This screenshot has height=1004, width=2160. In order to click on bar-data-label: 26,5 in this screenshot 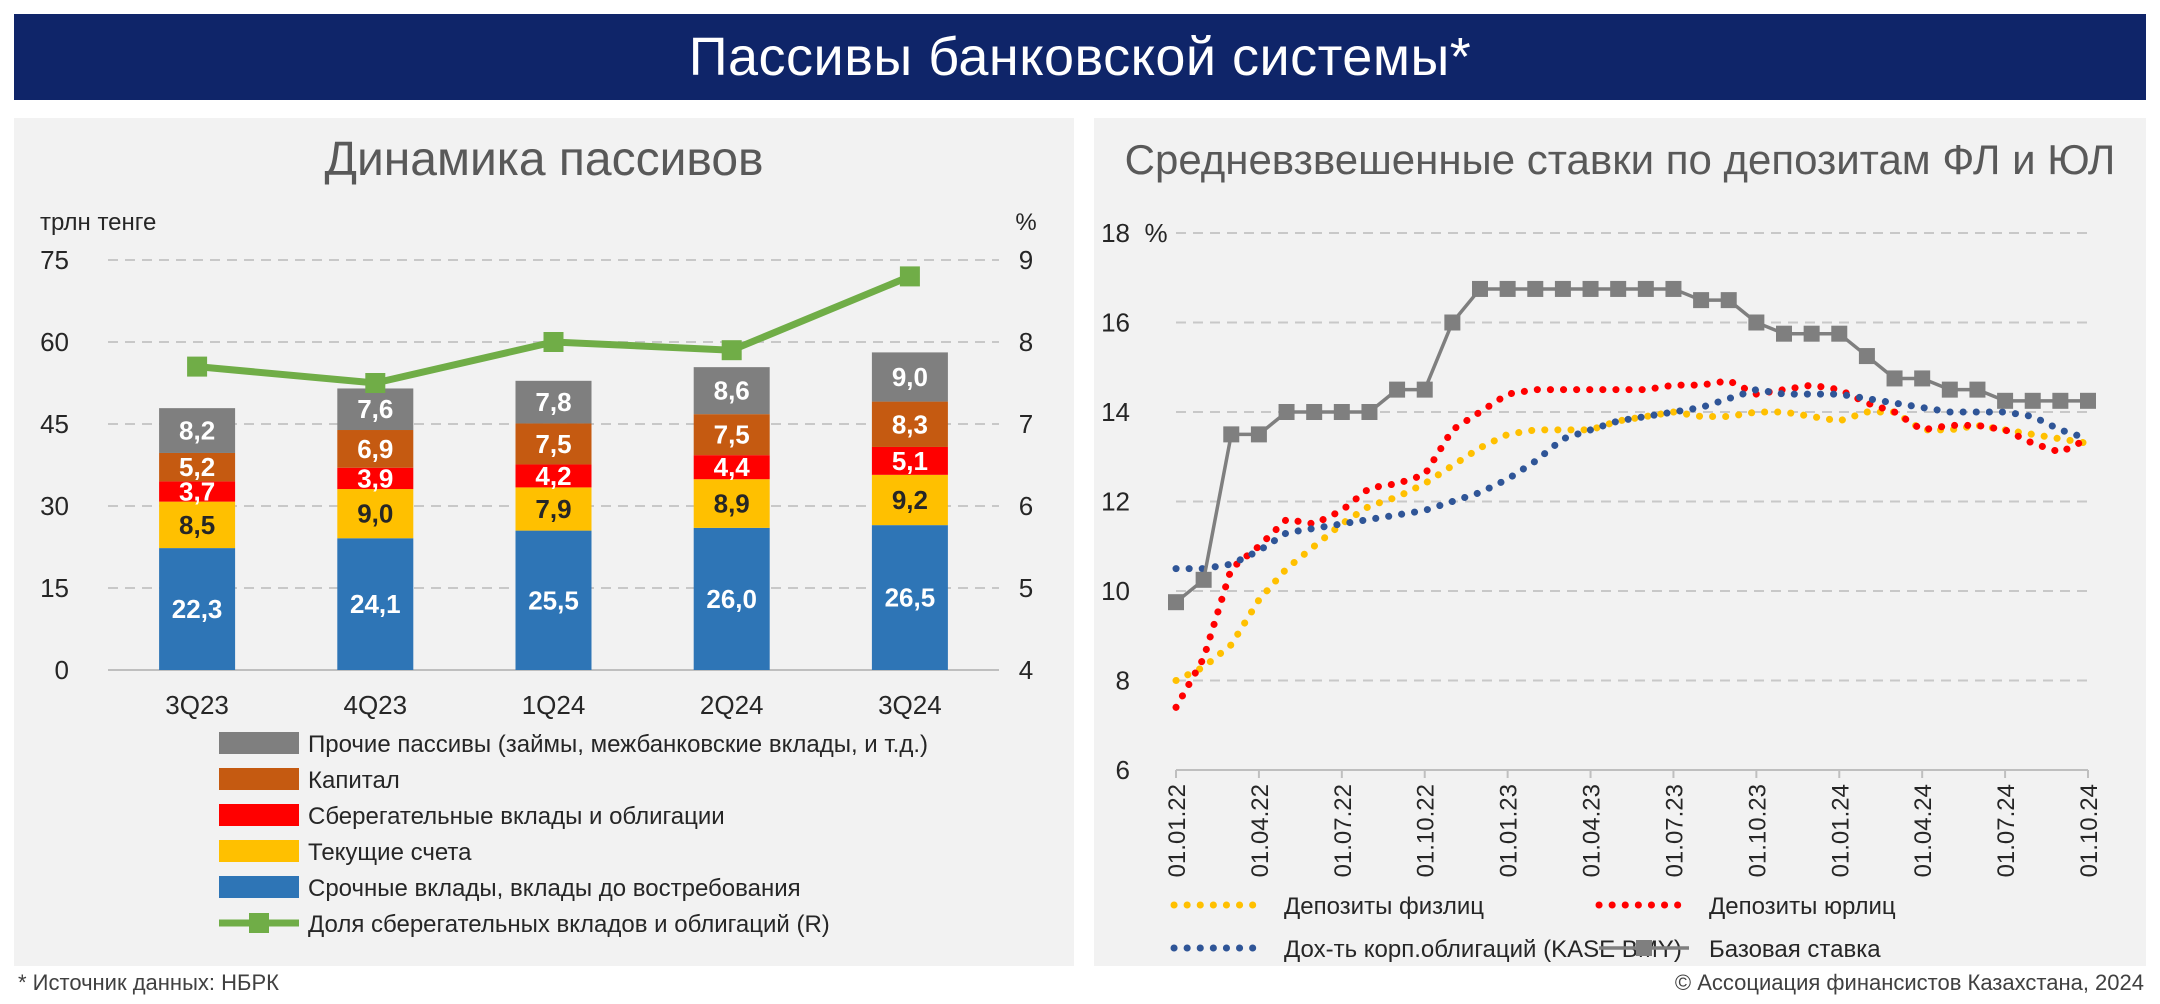, I will do `click(910, 598)`.